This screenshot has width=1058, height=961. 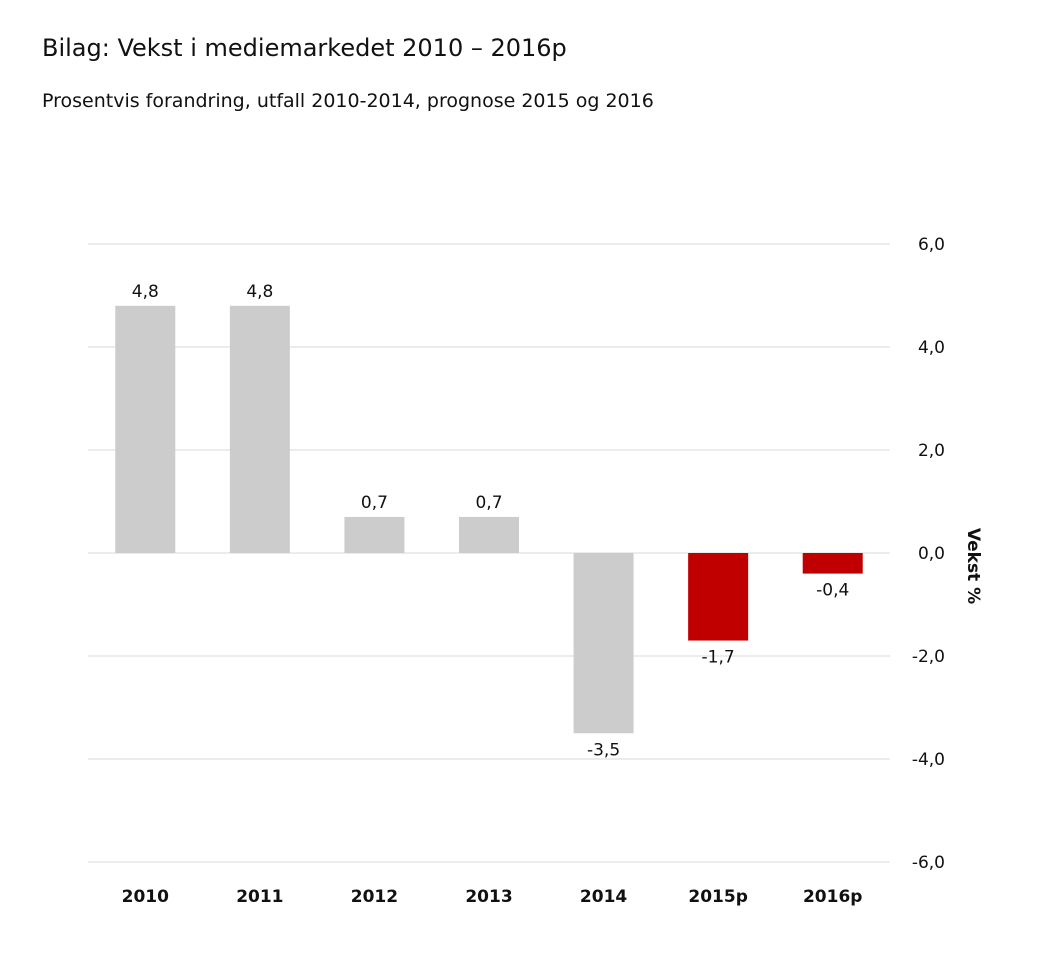 I want to click on y-tick-label: 4,0, so click(x=931, y=348).